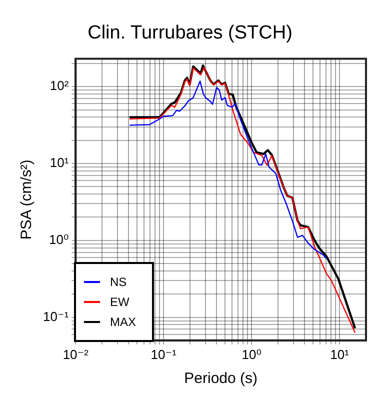 Image resolution: width=390 pixels, height=400 pixels. Describe the element at coordinates (252, 354) in the screenshot. I see `x-tick-label: 10⁰` at that location.